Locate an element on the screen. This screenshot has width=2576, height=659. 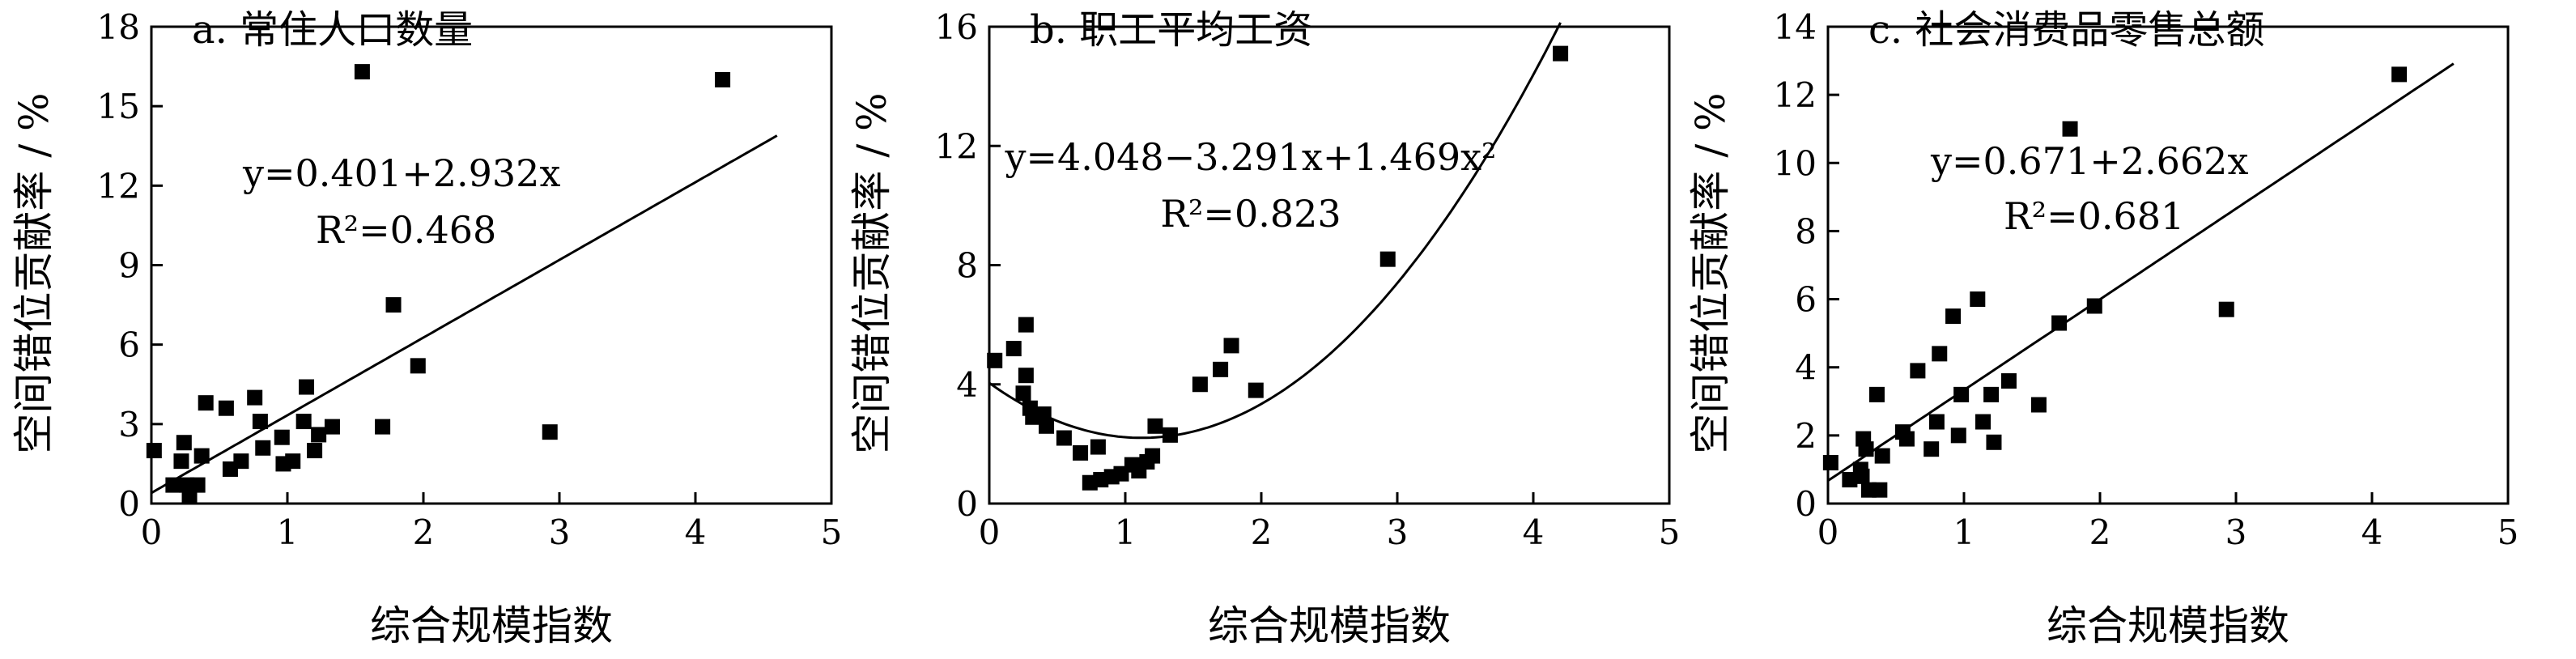
y-tick-label: 9 is located at coordinates (129, 266).